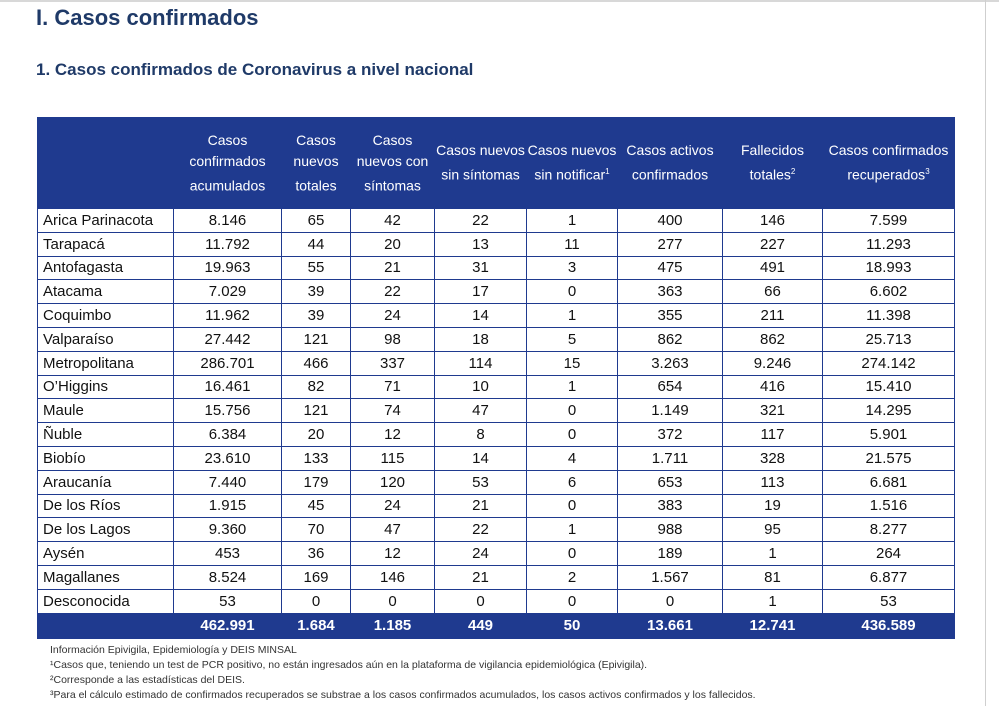  What do you see at coordinates (480, 458) in the screenshot?
I see `value-cell: 14` at bounding box center [480, 458].